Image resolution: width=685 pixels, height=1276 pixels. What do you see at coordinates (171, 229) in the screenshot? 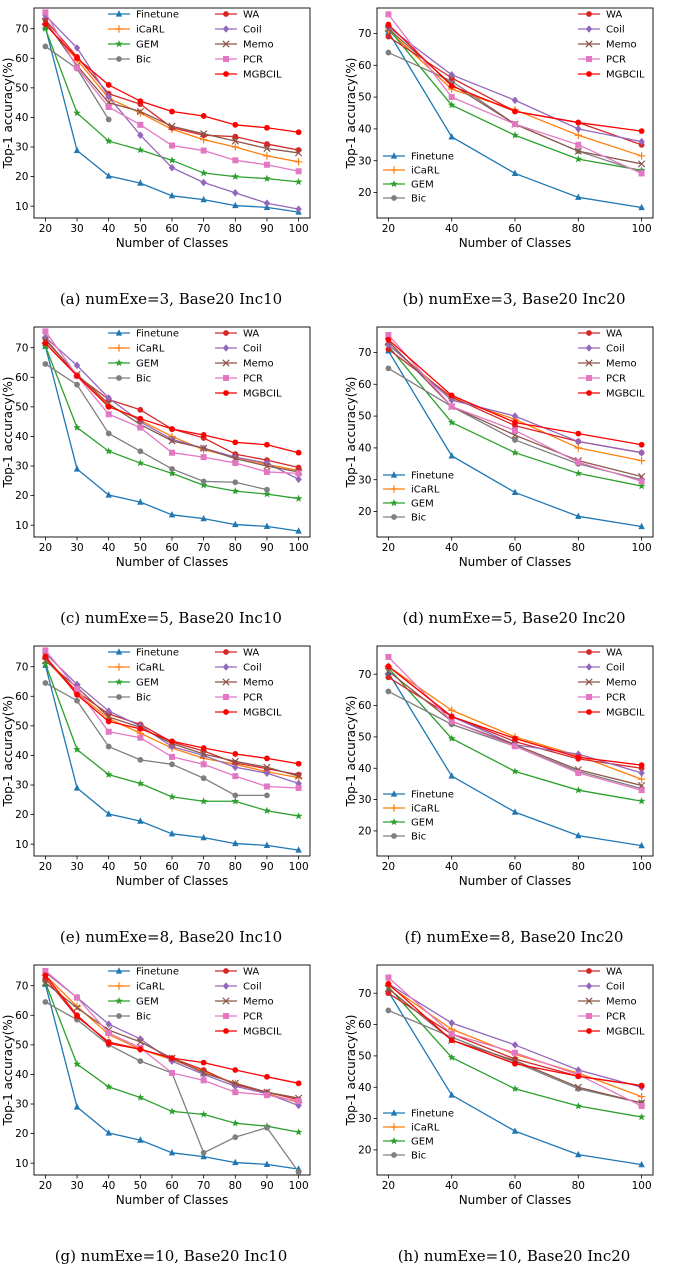
I see `x-tick-label: 60` at bounding box center [171, 229].